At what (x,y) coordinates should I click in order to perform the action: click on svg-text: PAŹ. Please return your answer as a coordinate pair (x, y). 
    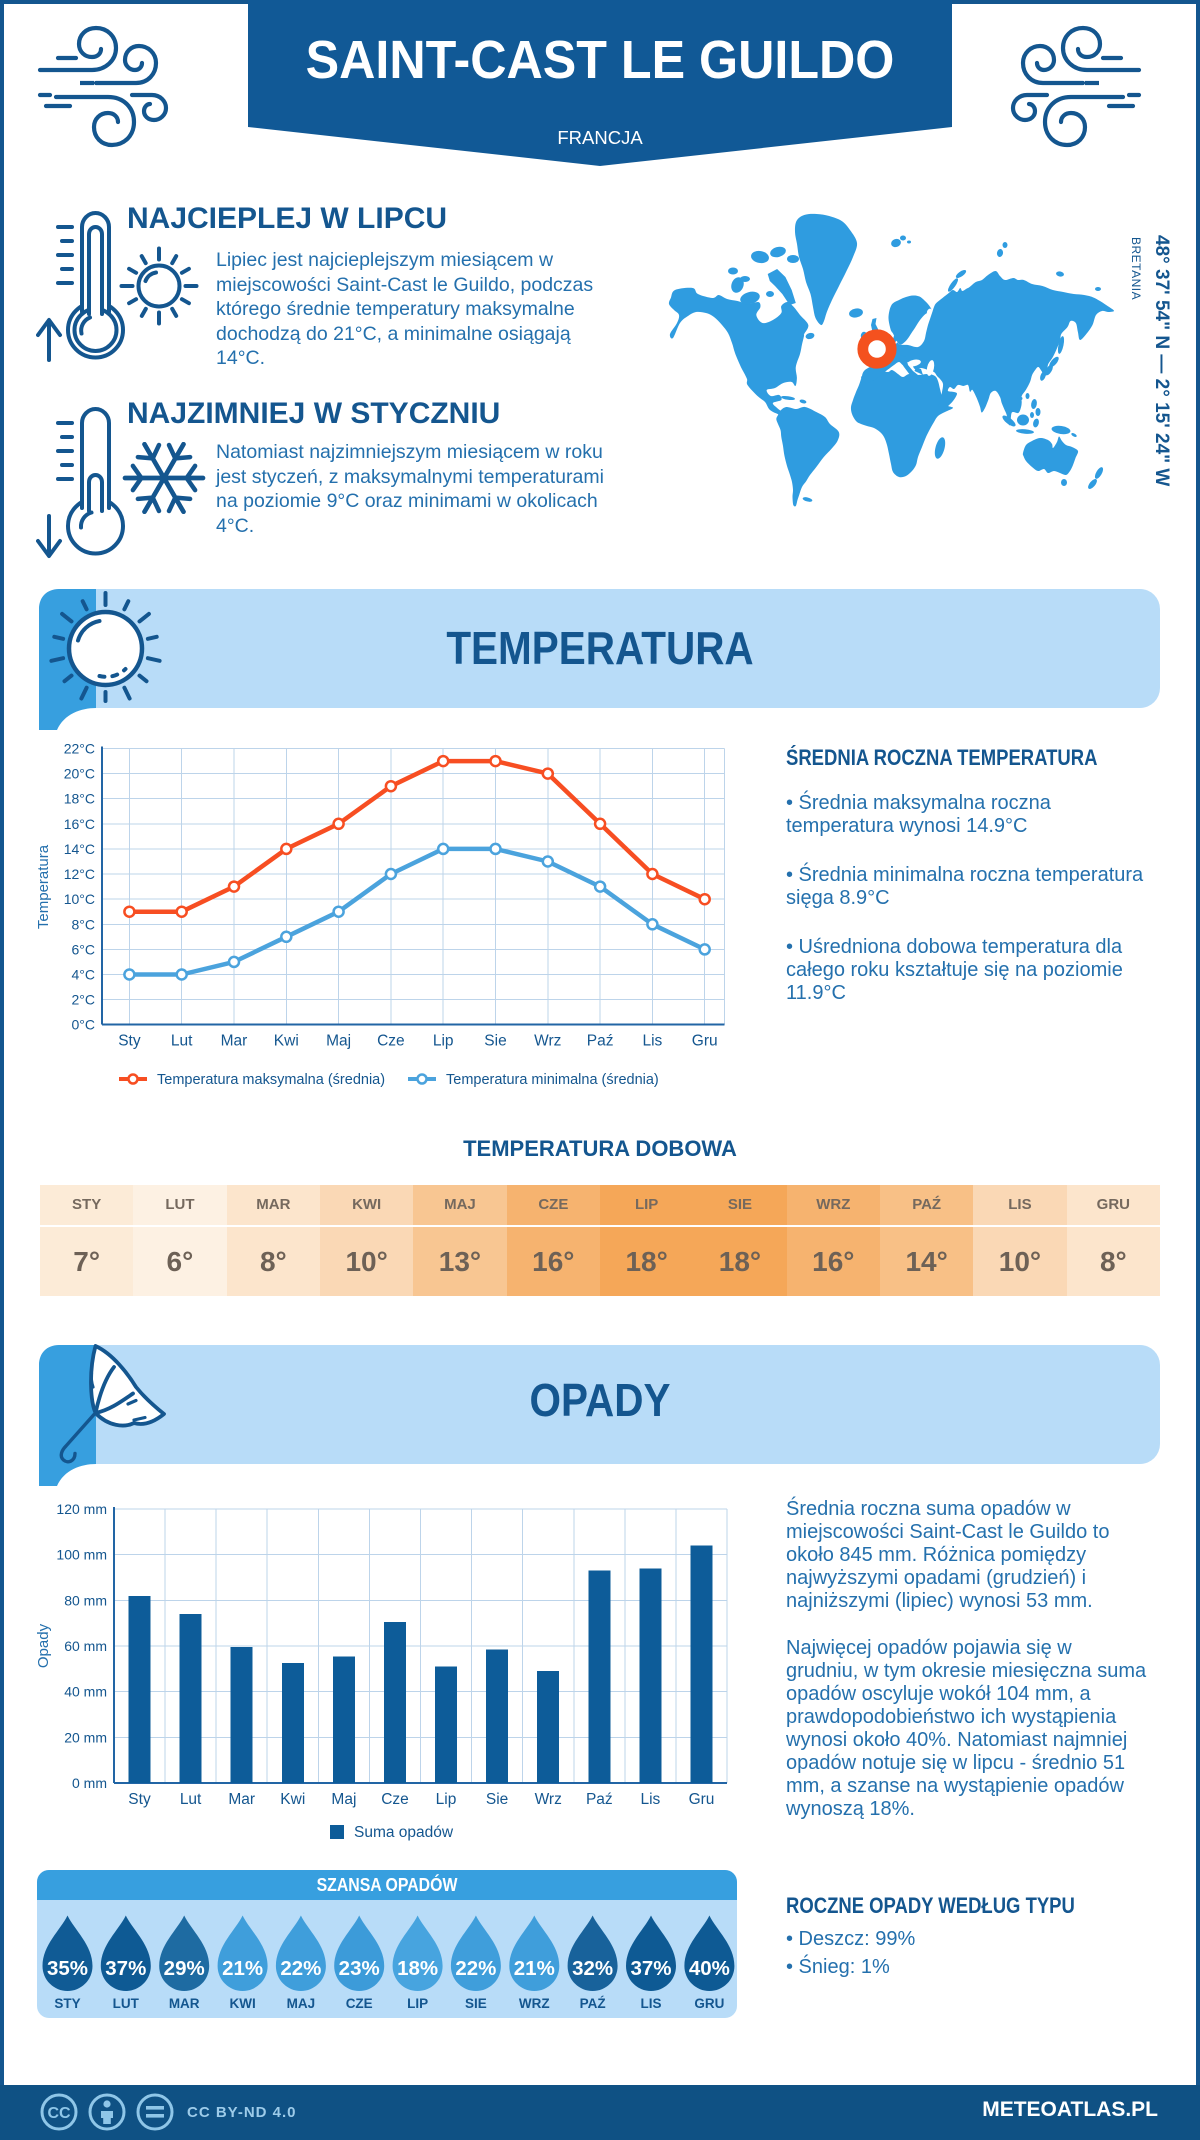
    Looking at the image, I should click on (593, 2003).